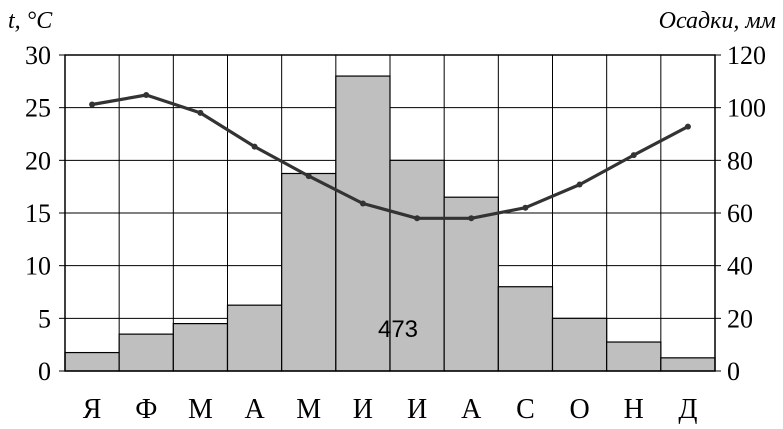 This screenshot has height=429, width=783. I want to click on precipitation-total-label: 473, so click(398, 329).